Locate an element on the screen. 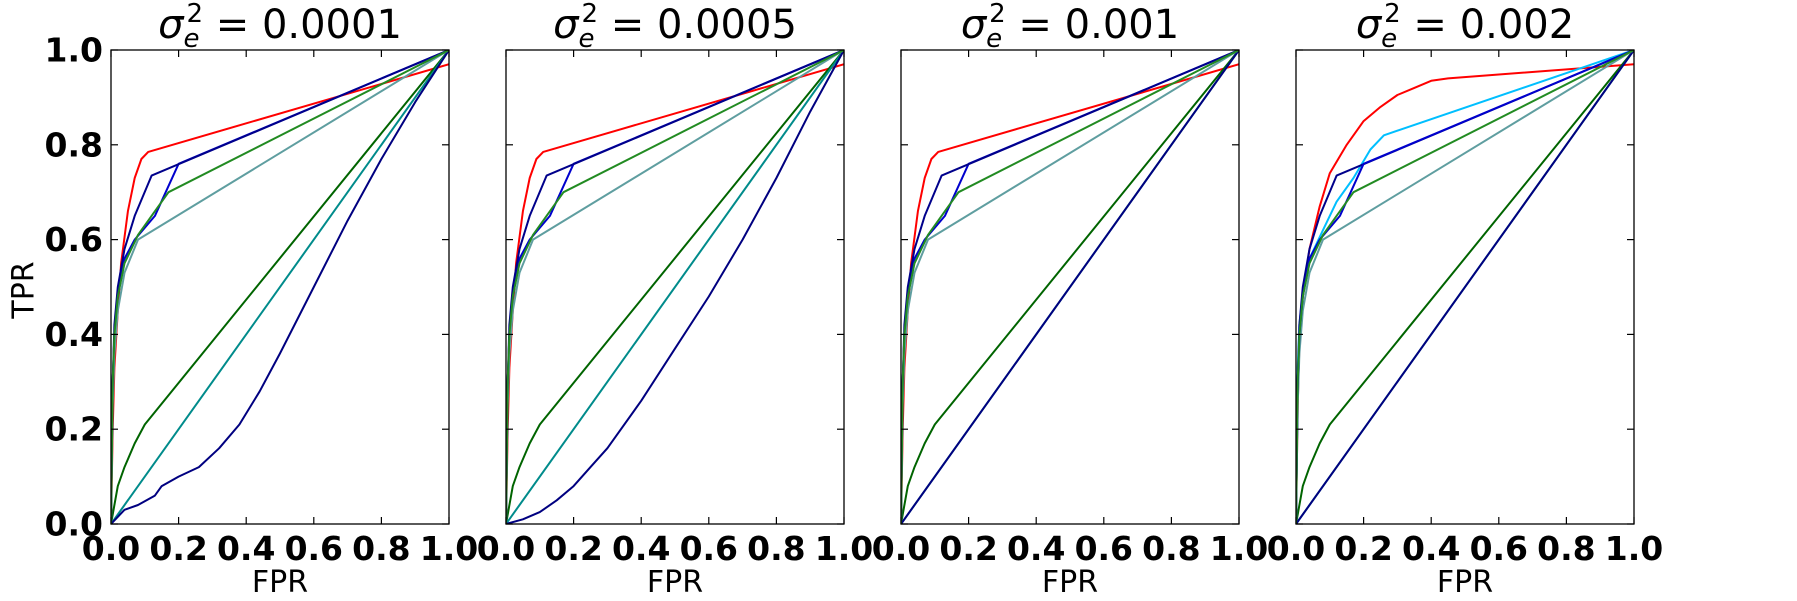 This screenshot has height=601, width=1797. y-tick-label: 1.0 is located at coordinates (74, 50).